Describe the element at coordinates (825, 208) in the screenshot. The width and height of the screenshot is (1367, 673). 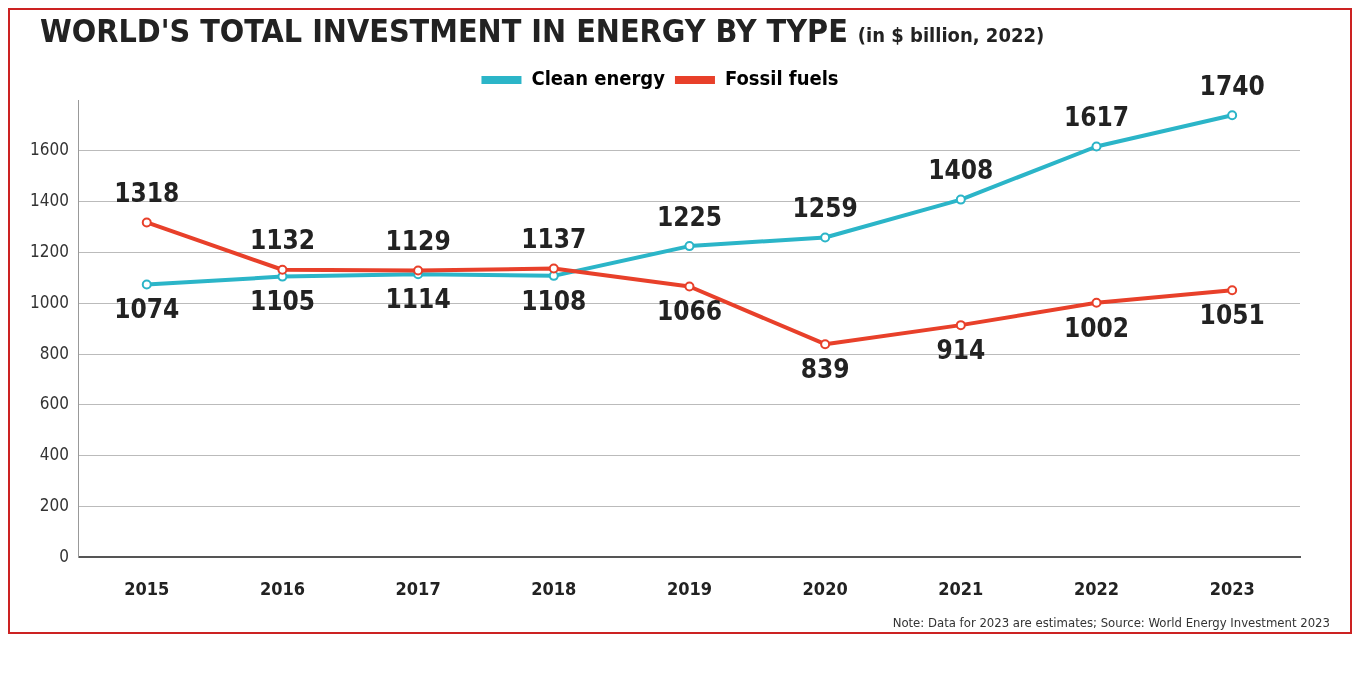
I see `data-label: 1259` at that location.